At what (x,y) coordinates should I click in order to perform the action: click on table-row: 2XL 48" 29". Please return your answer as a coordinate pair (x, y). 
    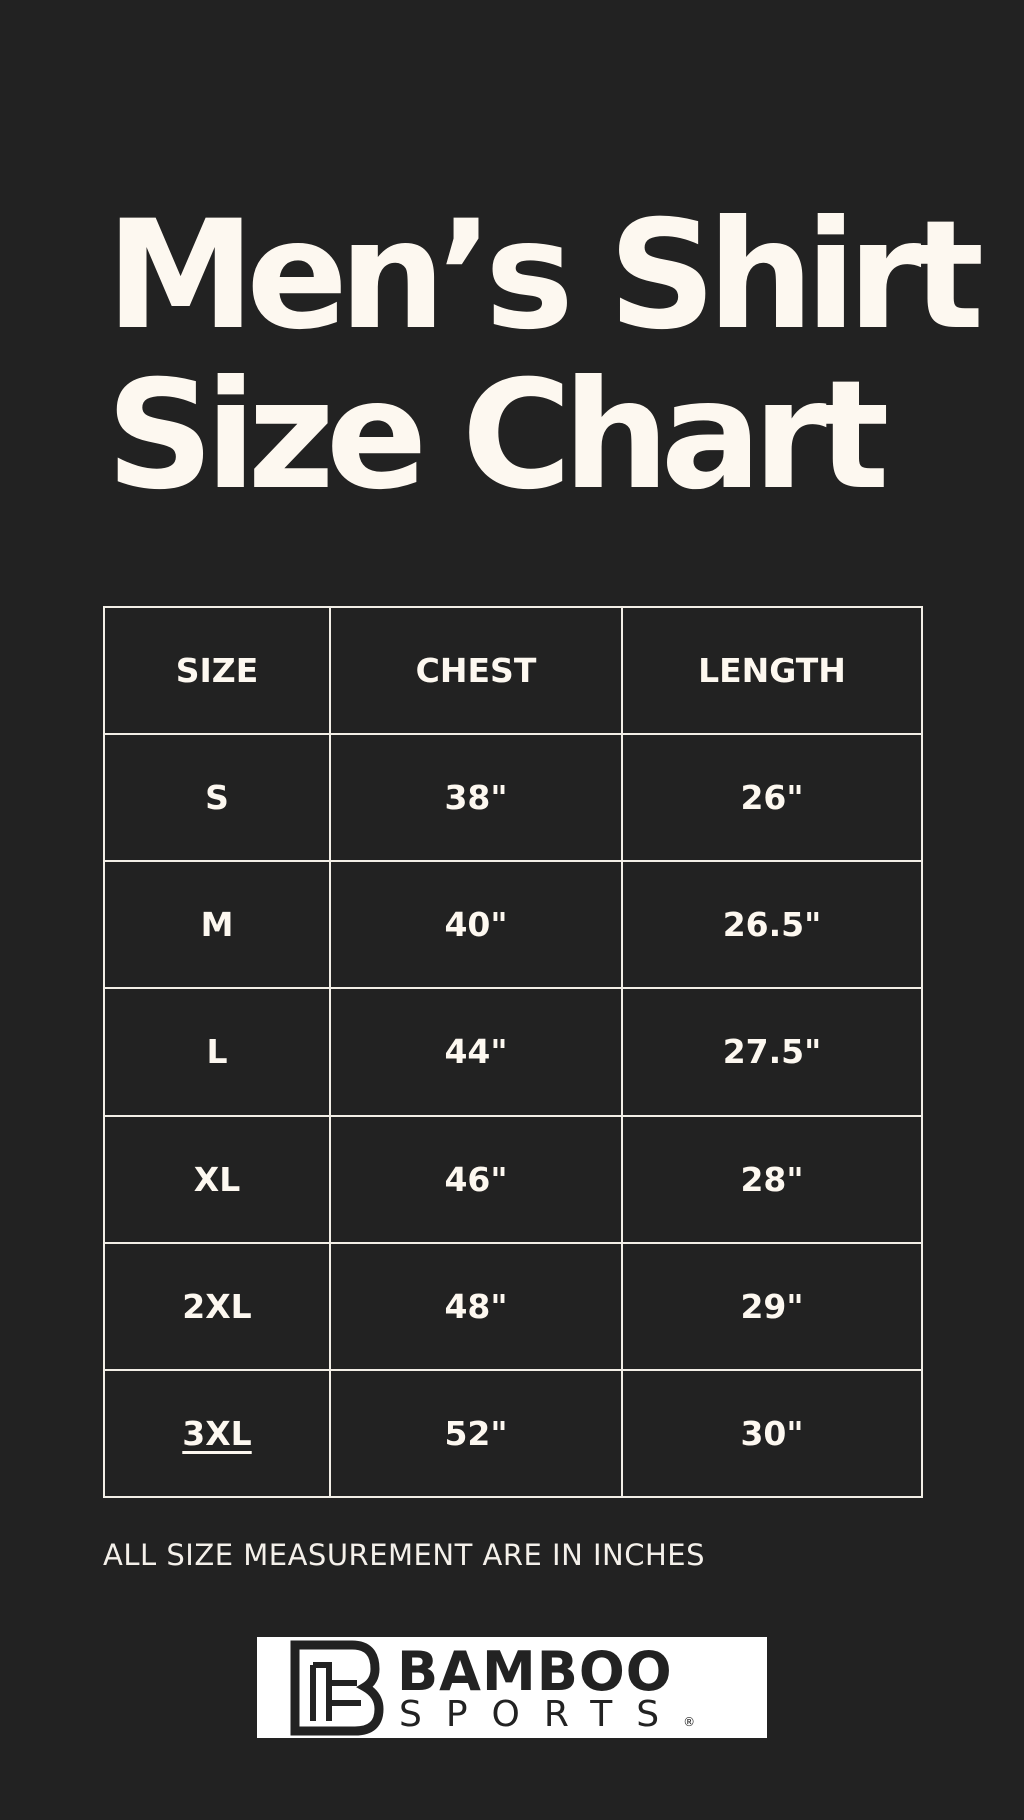
    Looking at the image, I should click on (513, 1306).